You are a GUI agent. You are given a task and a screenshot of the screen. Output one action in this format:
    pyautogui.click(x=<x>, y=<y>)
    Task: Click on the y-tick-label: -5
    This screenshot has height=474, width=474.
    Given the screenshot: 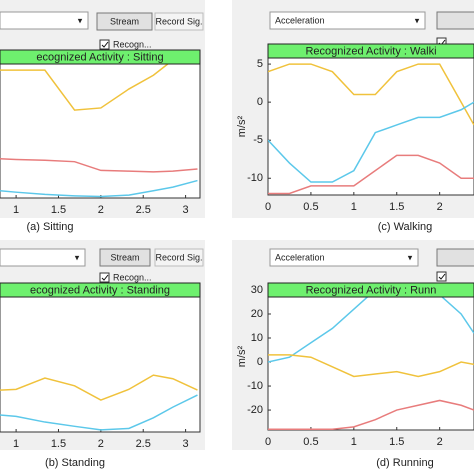 What is the action you would take?
    pyautogui.click(x=258, y=140)
    